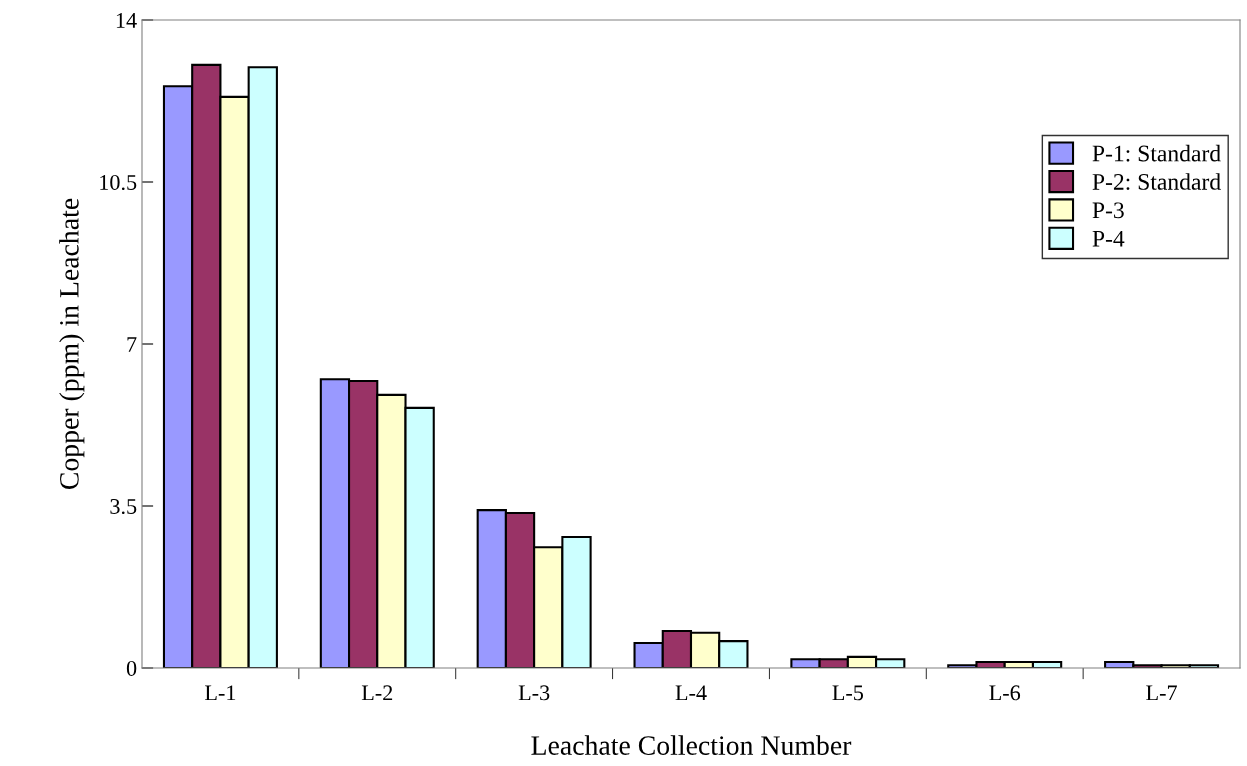 The width and height of the screenshot is (1247, 766). What do you see at coordinates (534, 693) in the screenshot?
I see `x-tick-label: L-3` at bounding box center [534, 693].